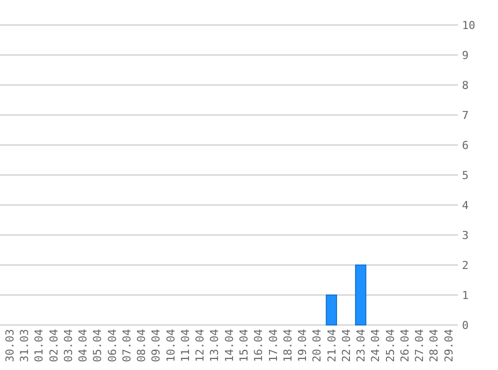 The height and width of the screenshot is (370, 498). Describe the element at coordinates (141, 345) in the screenshot. I see `x-tick-label: 08.04` at that location.